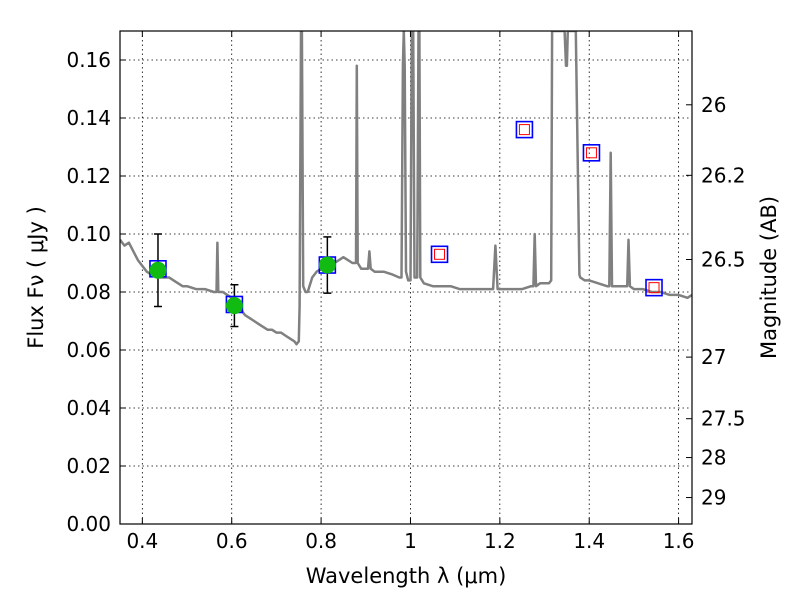  I want to click on x-tick-label: 1, so click(410, 541).